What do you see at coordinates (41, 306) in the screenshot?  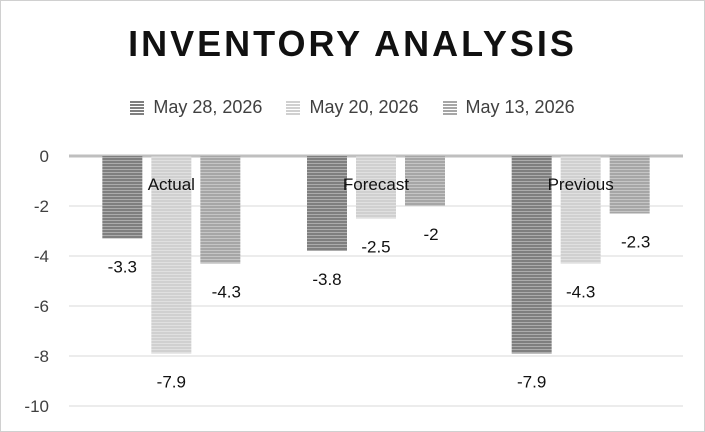 I see `y-tick-label: -6` at bounding box center [41, 306].